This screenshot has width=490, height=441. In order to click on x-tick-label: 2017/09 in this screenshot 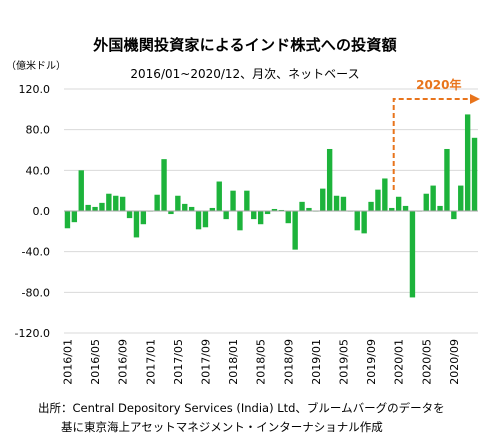, I will do `click(205, 362)`.